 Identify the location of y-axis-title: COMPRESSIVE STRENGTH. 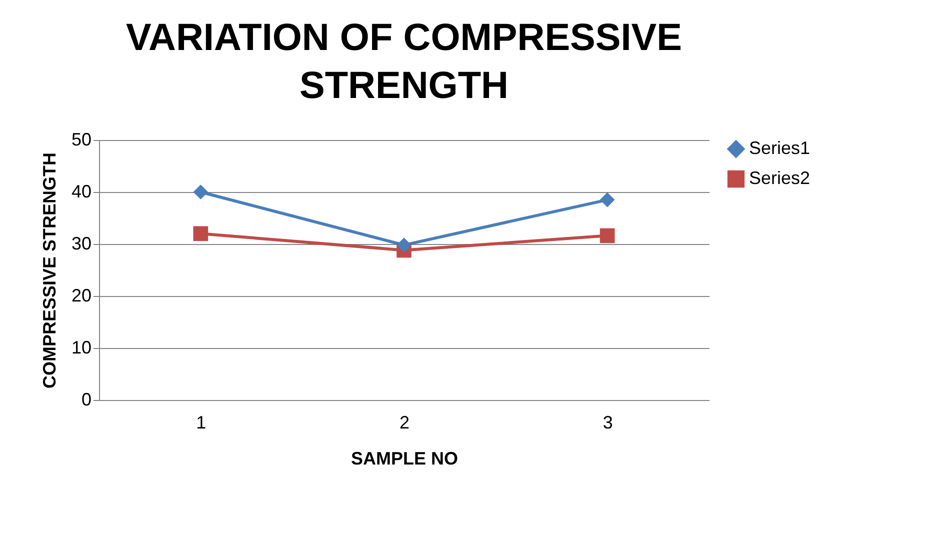
(49, 270).